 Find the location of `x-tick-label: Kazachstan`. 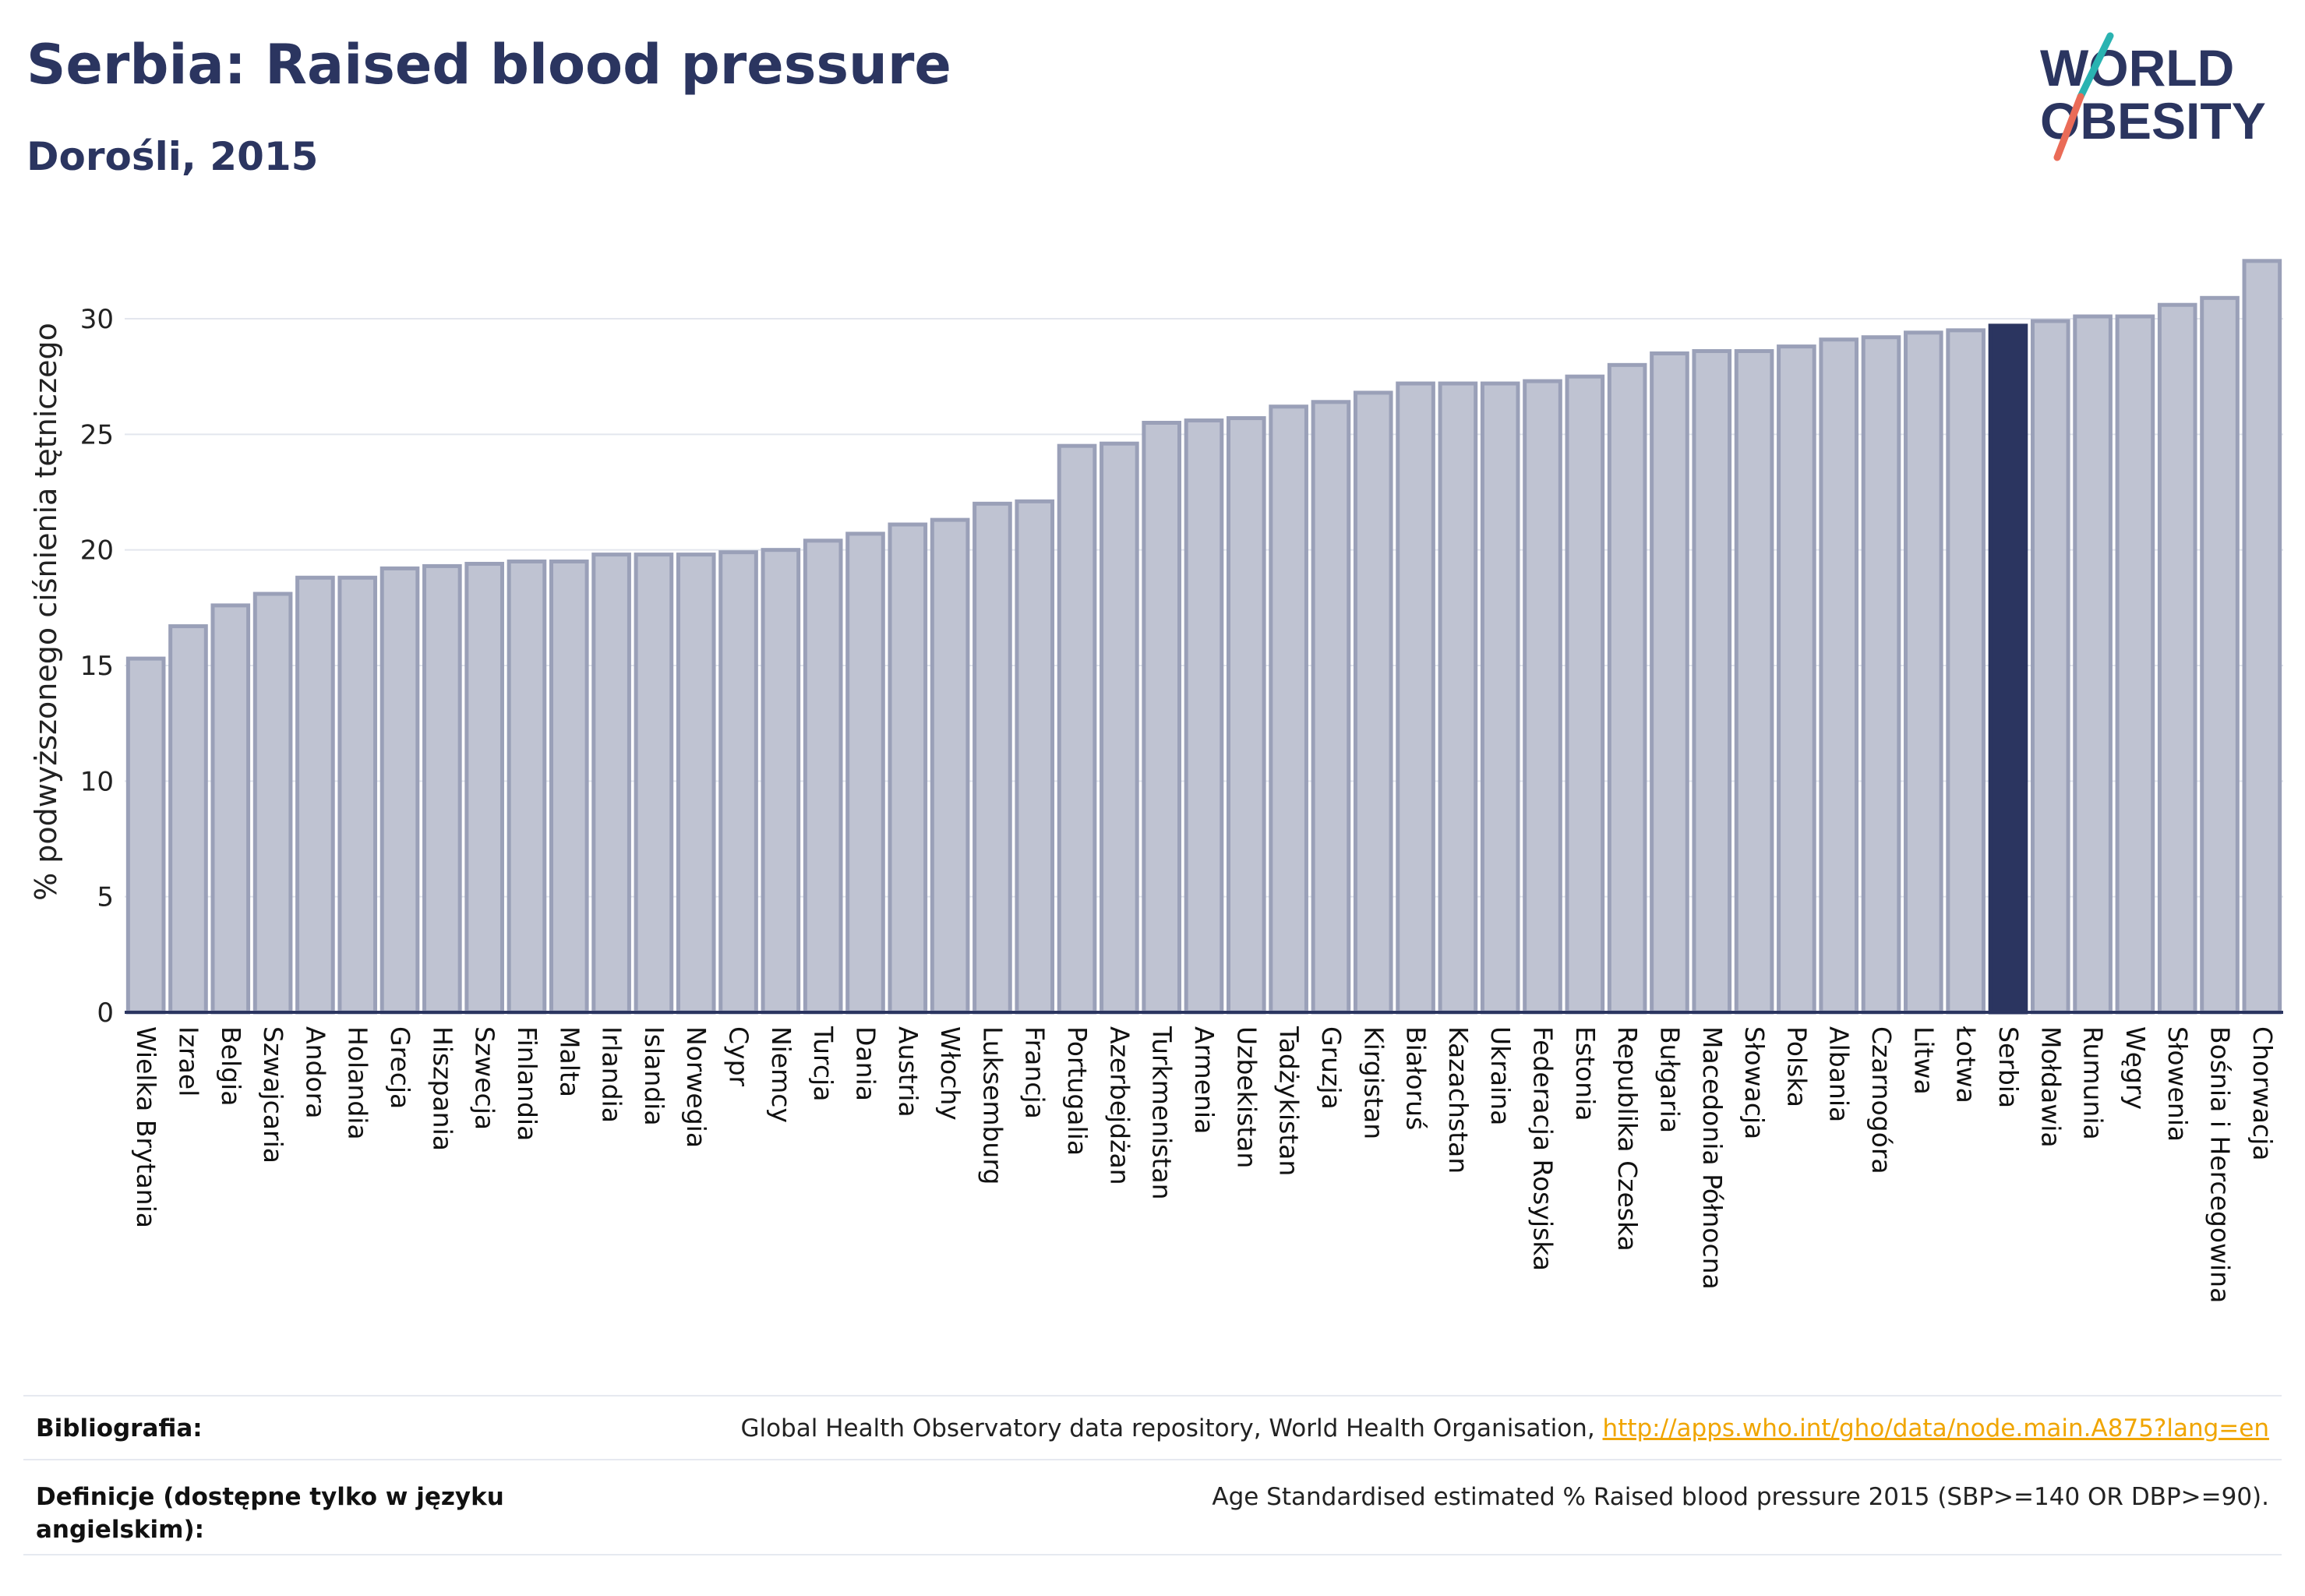

x-tick-label: Kazachstan is located at coordinates (1458, 1100).